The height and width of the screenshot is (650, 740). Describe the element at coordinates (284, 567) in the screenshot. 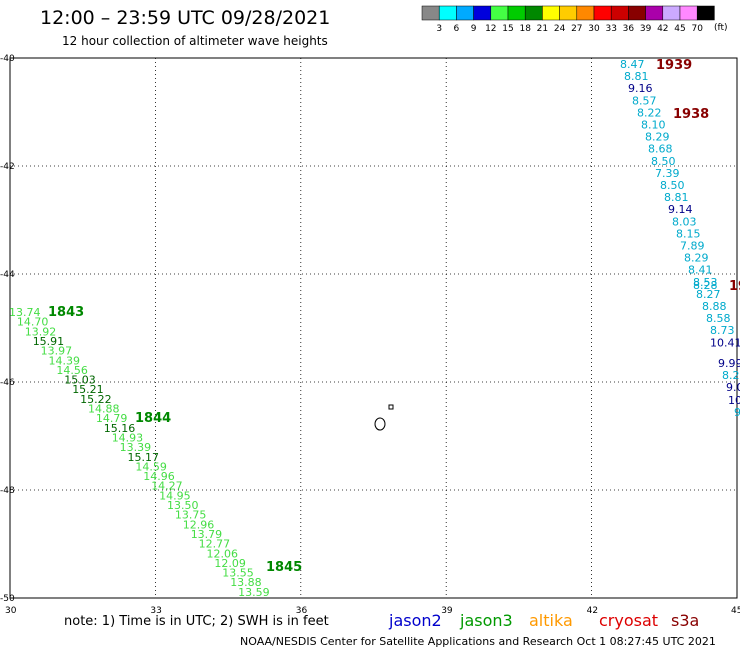

I see `time-label: 1845` at that location.